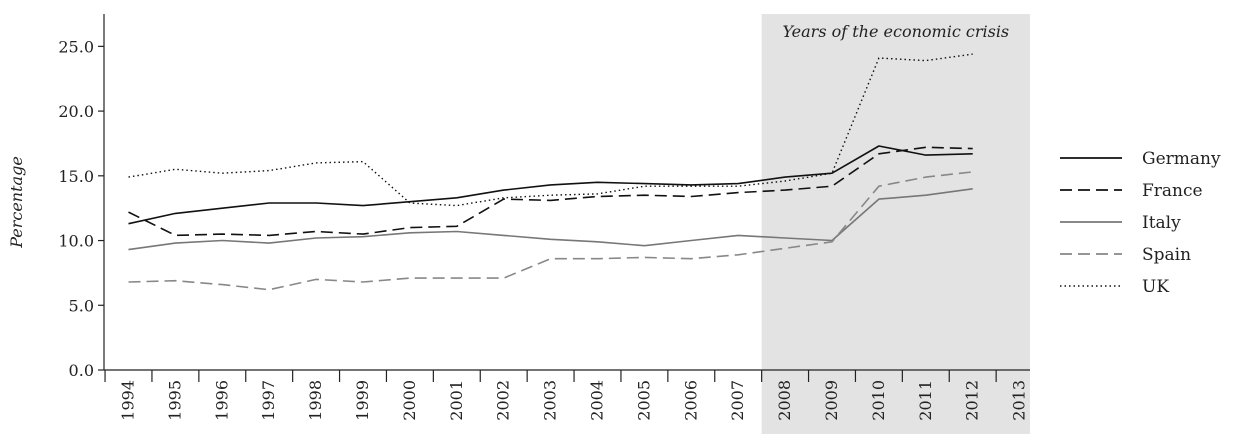  What do you see at coordinates (643, 400) in the screenshot?
I see `x-tick-label: 2005` at bounding box center [643, 400].